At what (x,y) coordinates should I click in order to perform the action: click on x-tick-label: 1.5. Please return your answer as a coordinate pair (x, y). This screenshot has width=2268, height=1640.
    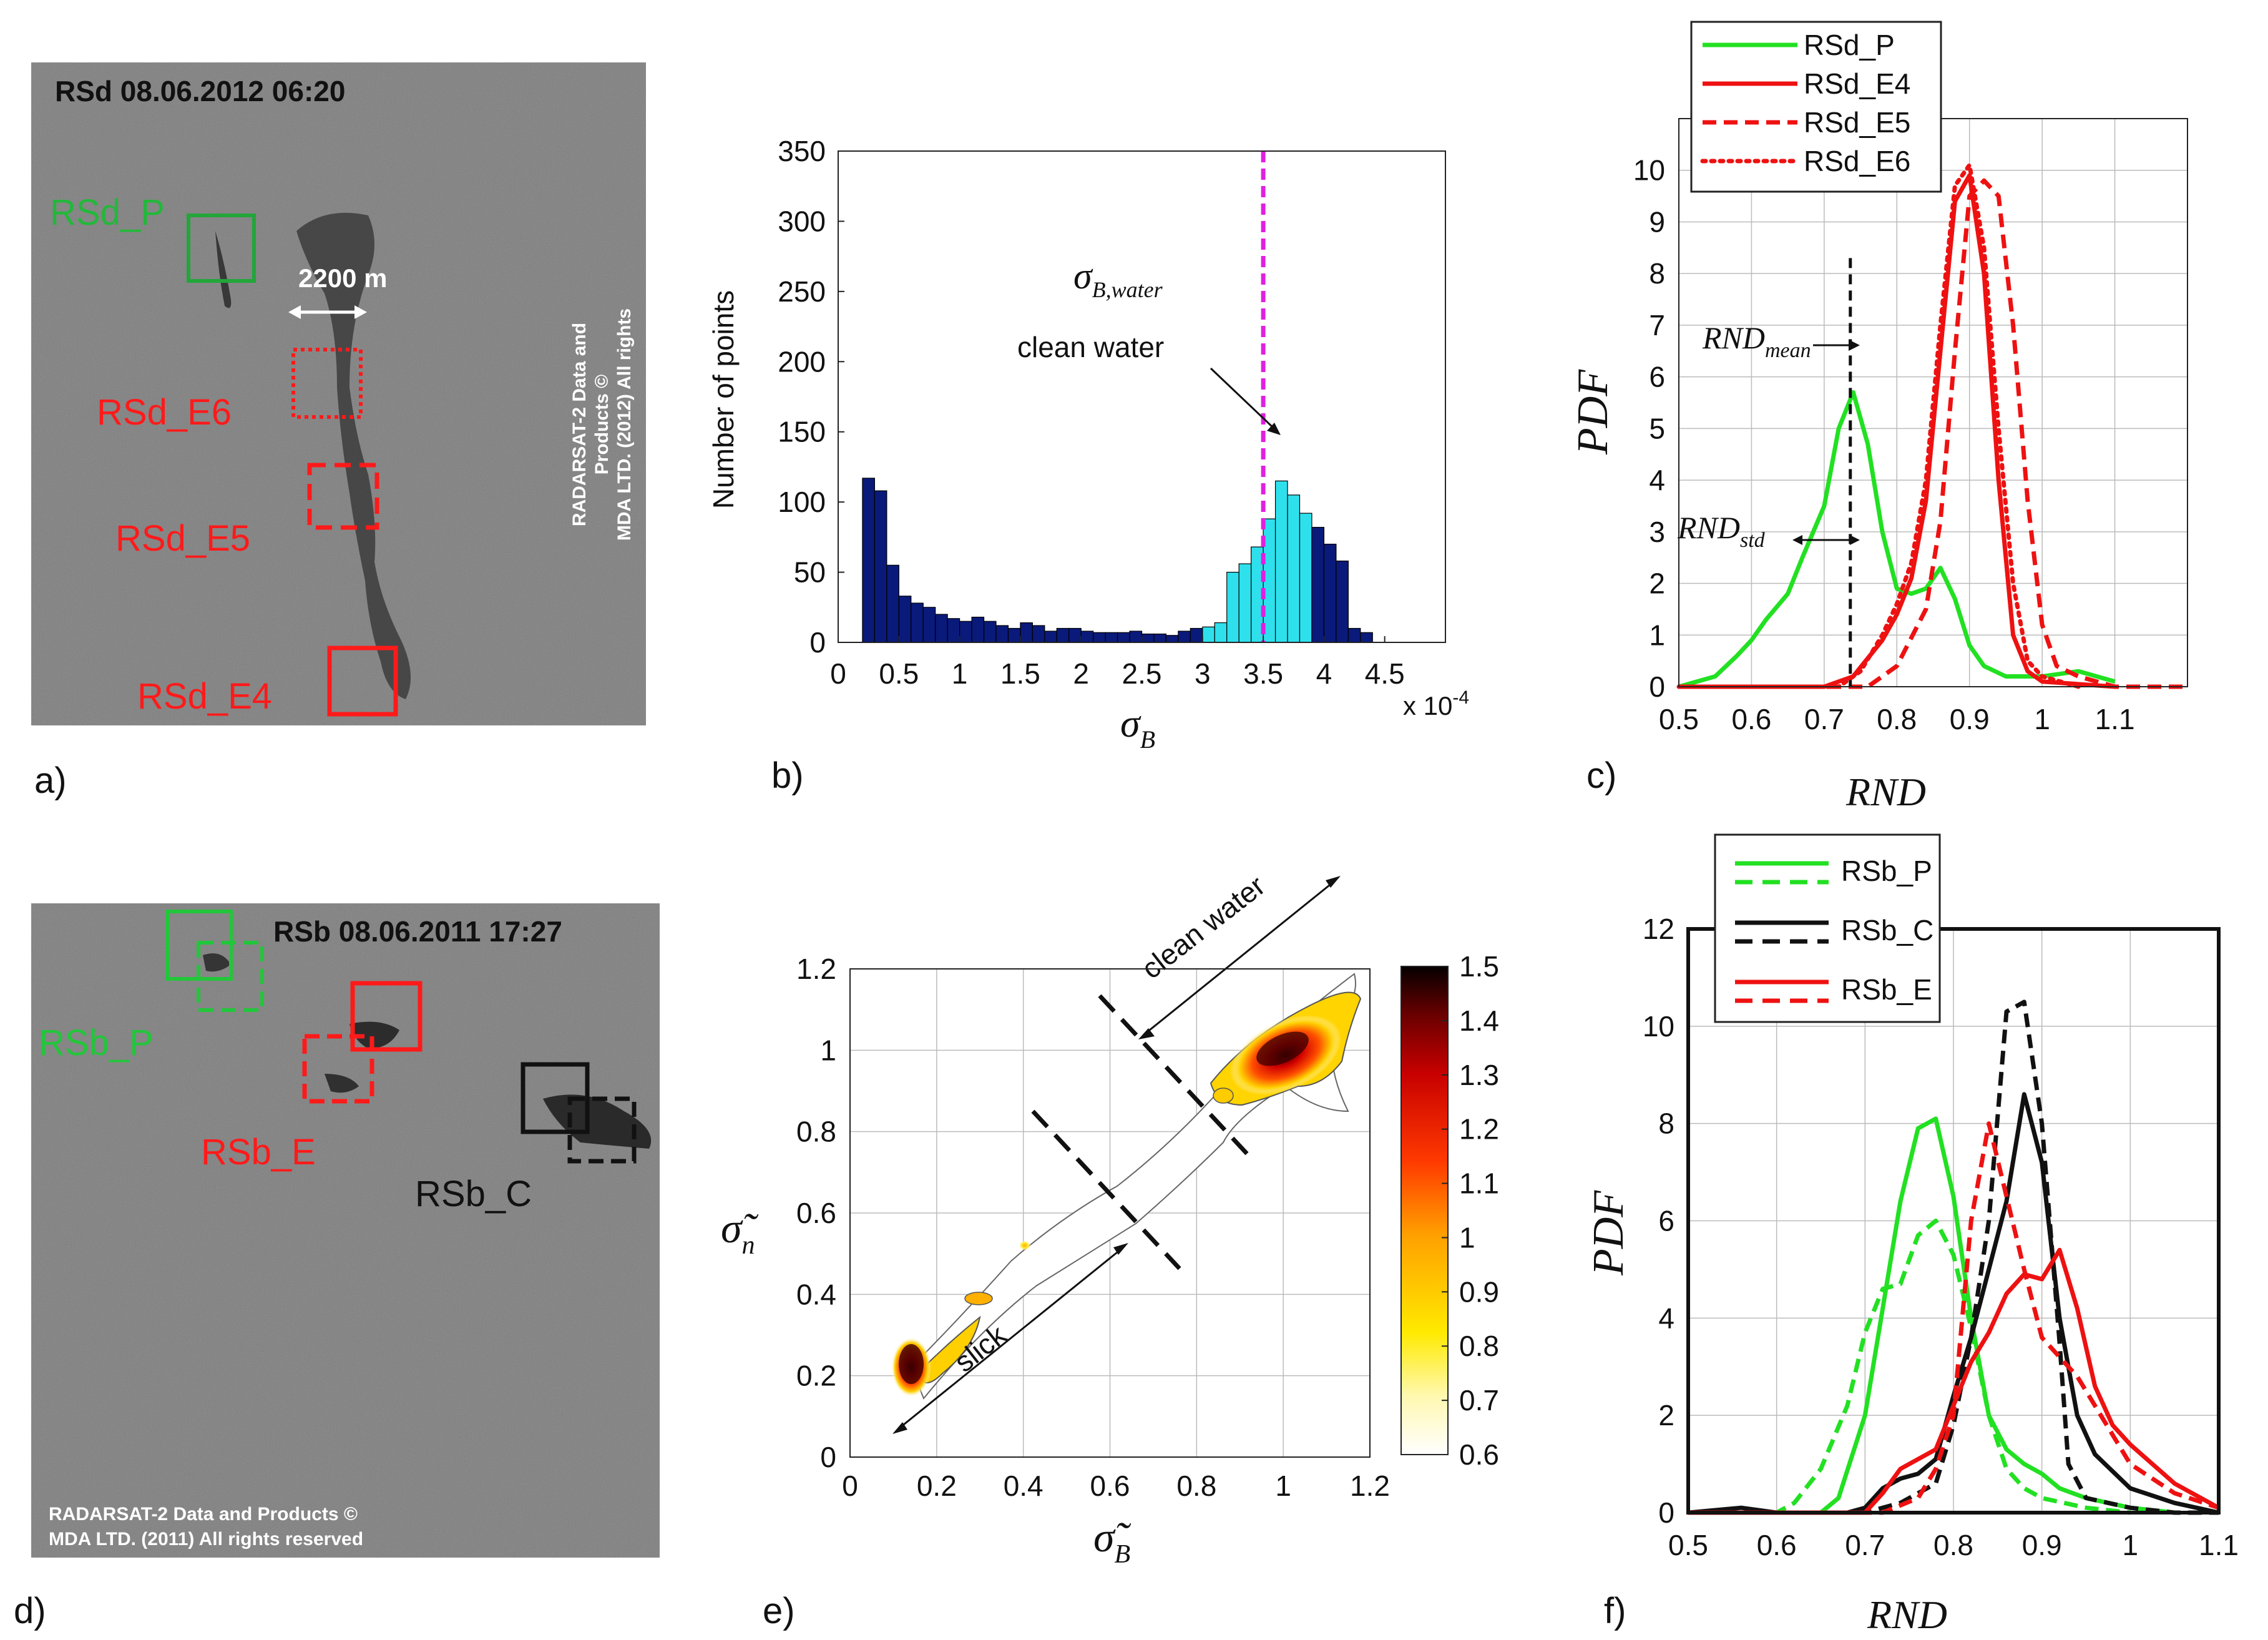
    Looking at the image, I should click on (1020, 673).